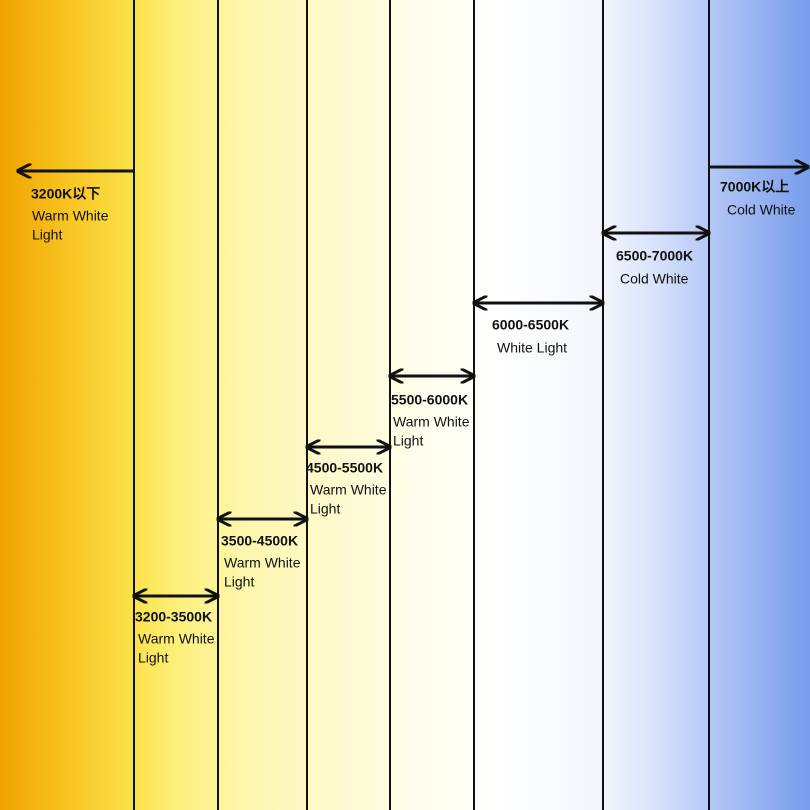 Image resolution: width=810 pixels, height=810 pixels. Describe the element at coordinates (173, 617) in the screenshot. I see `range-label: 3200-3500K` at that location.